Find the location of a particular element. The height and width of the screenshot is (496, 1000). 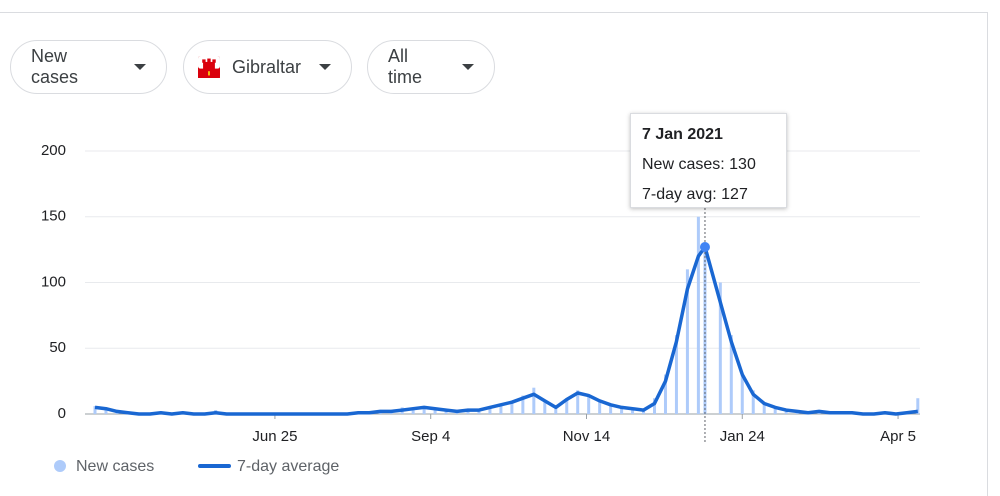

metric-dropdown: New cases is located at coordinates (88, 67).